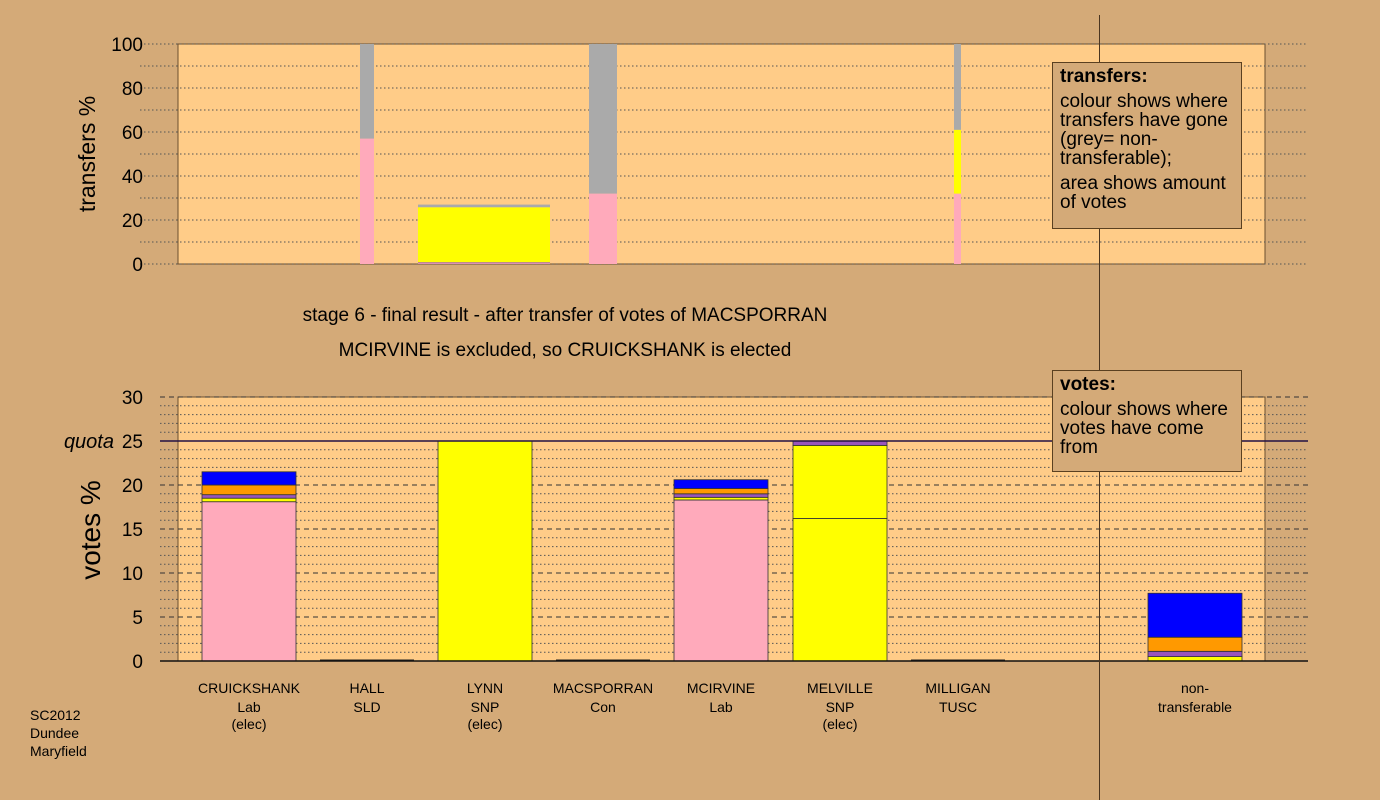  Describe the element at coordinates (89, 442) in the screenshot. I see `quota-label: quota` at that location.